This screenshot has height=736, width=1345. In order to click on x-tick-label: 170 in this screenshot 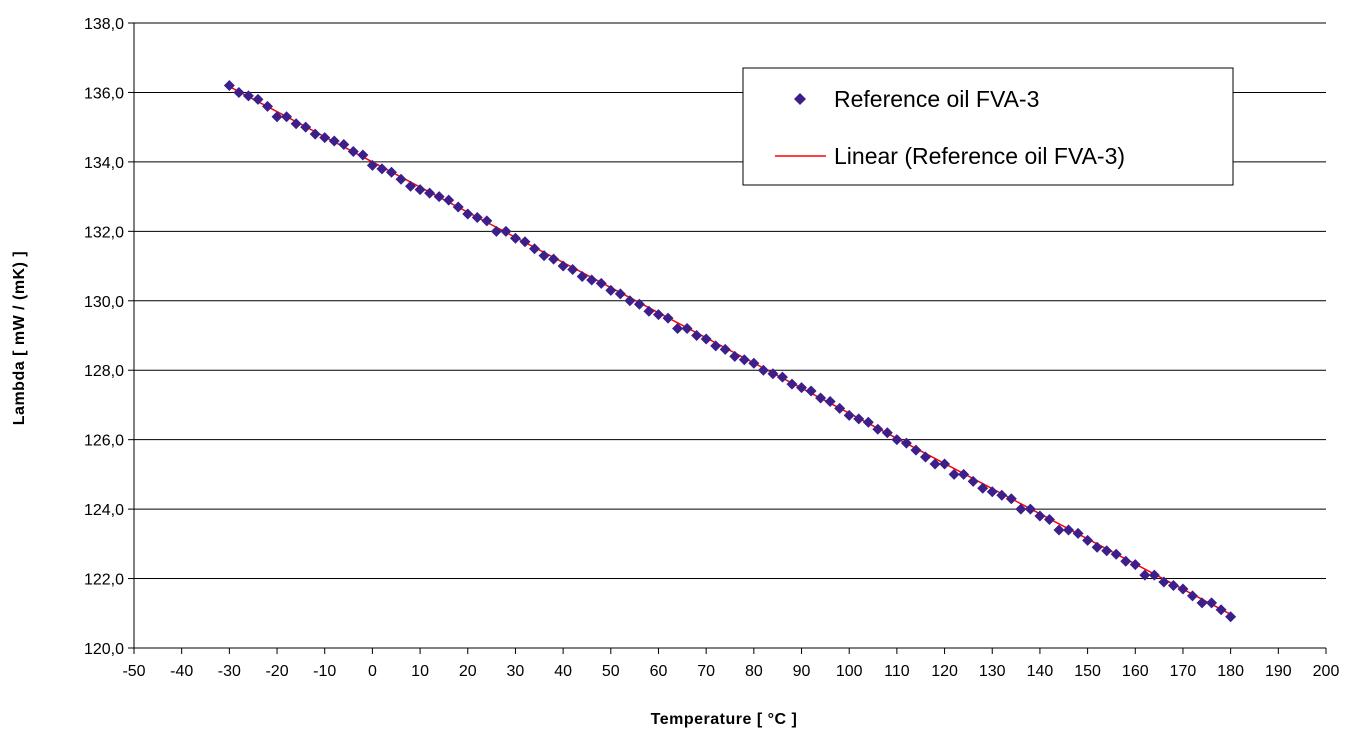, I will do `click(1183, 671)`.